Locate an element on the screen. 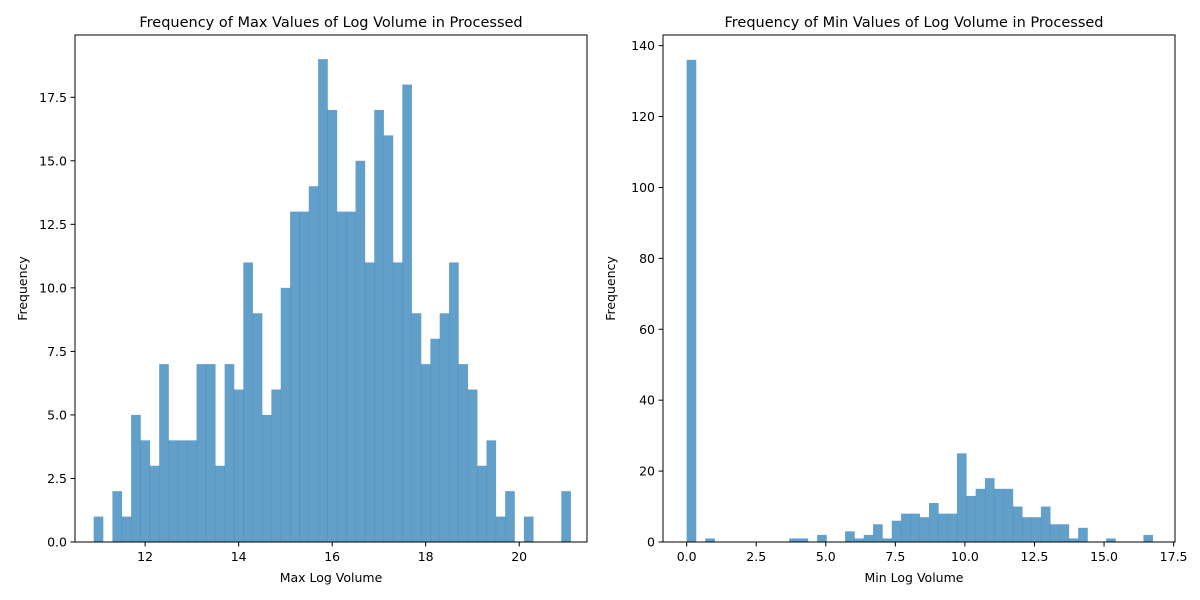 The height and width of the screenshot is (600, 1200). y-tick-label: 2.5 is located at coordinates (57, 478).